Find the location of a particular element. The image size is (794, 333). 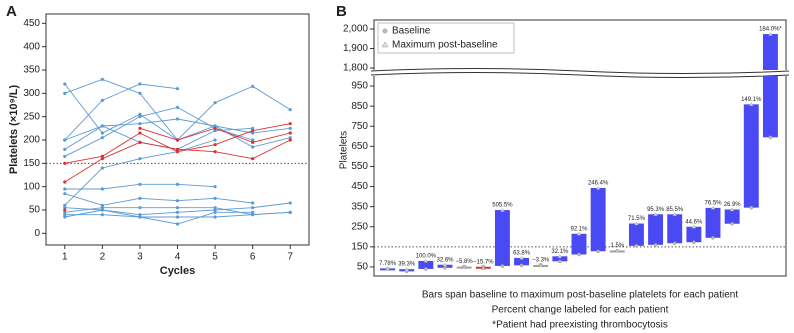

caption: Percent change labeled for each patient is located at coordinates (580, 310).